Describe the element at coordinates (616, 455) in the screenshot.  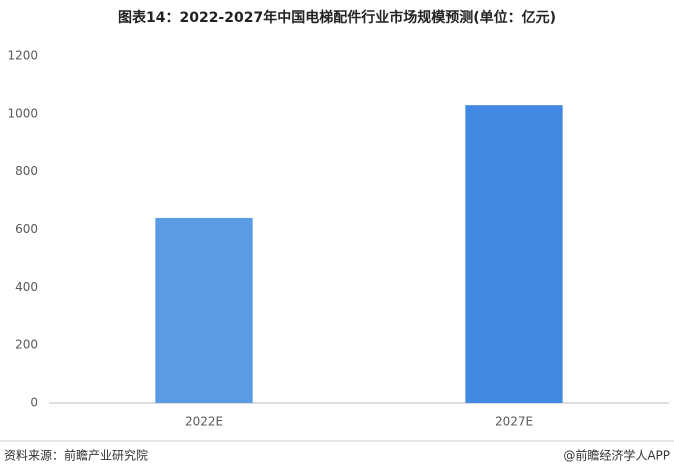
I see `credit: @前瞻经济学人APP` at that location.